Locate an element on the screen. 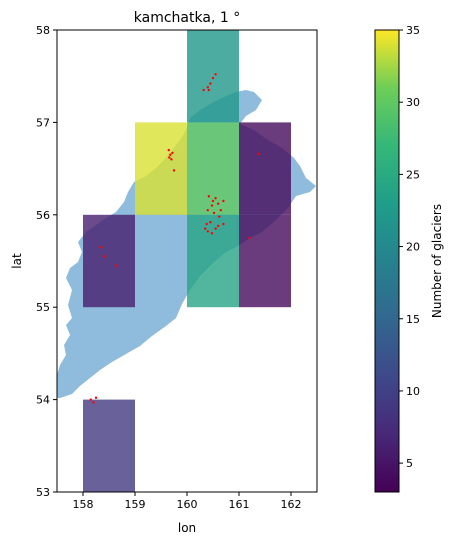  colorbar-tick-label: 15 is located at coordinates (413, 319).